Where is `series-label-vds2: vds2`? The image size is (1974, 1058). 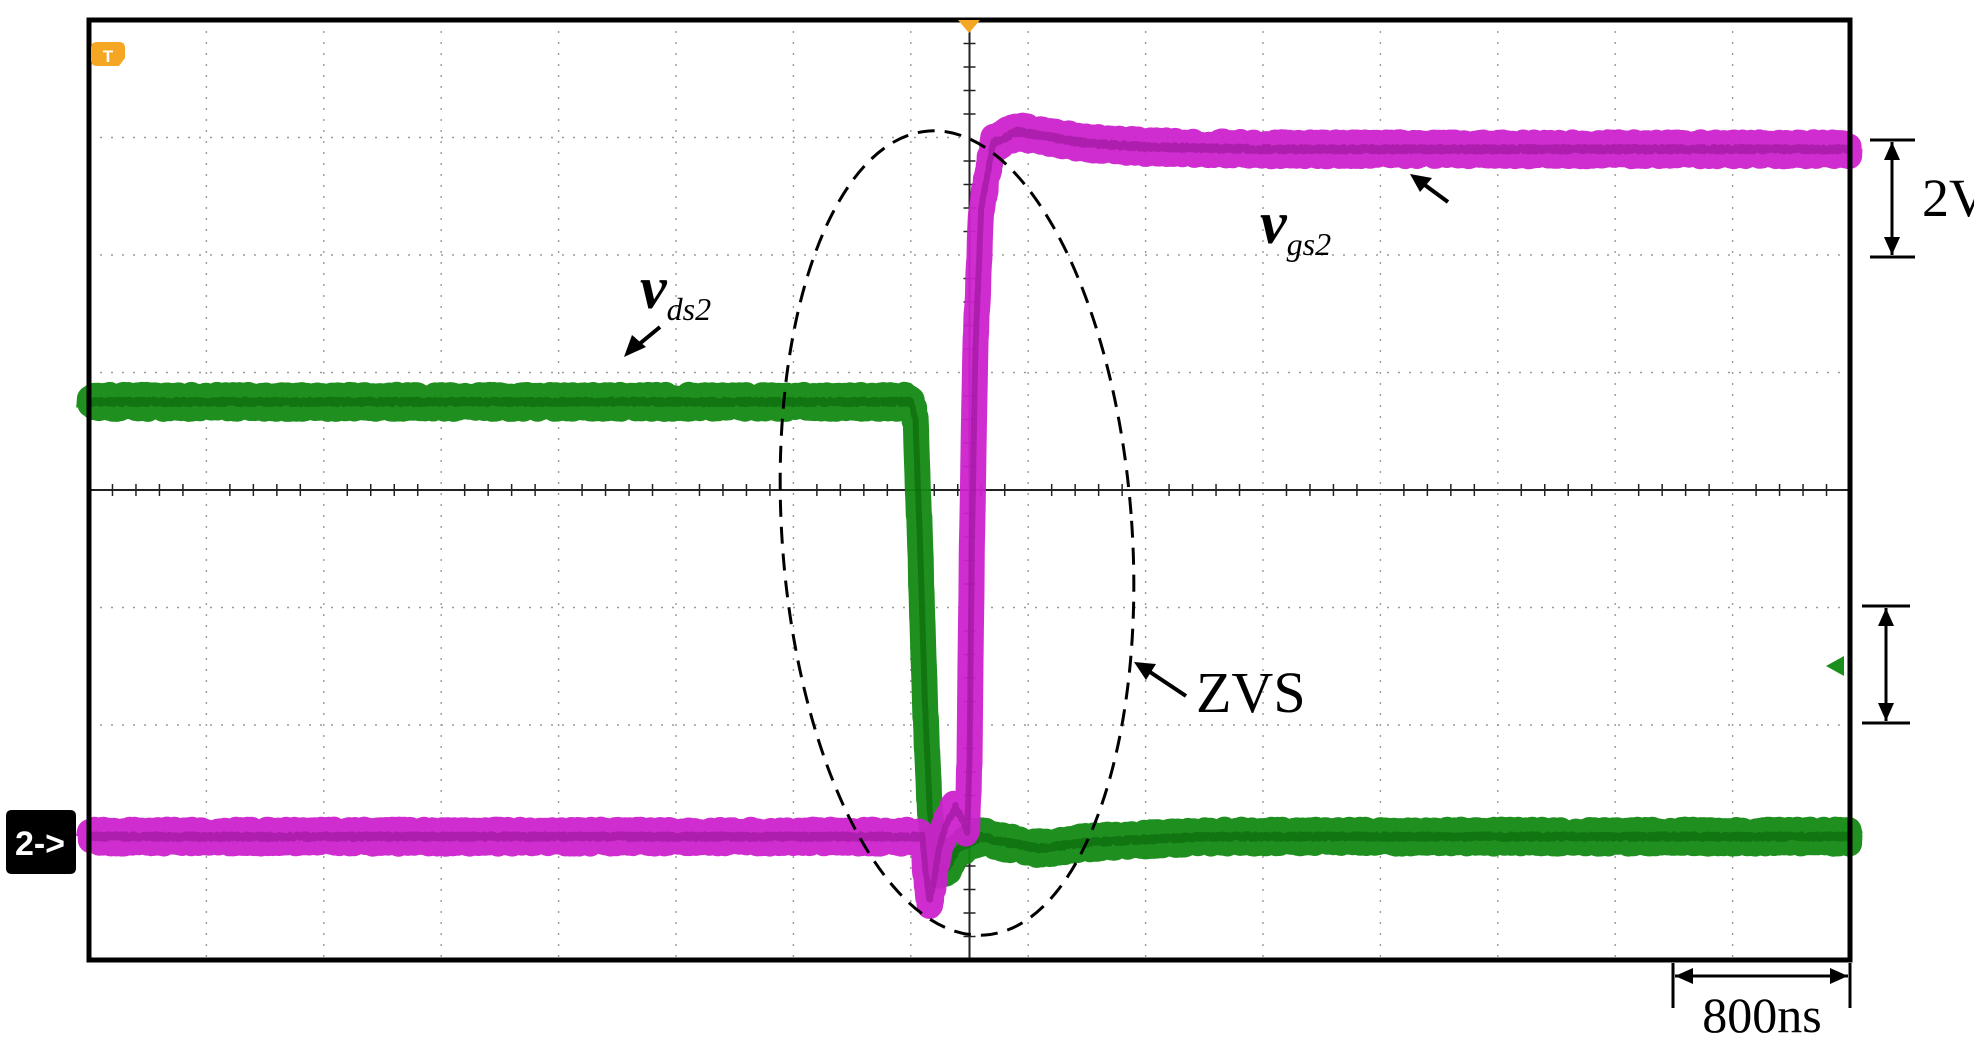 series-label-vds2: vds2 is located at coordinates (675, 291).